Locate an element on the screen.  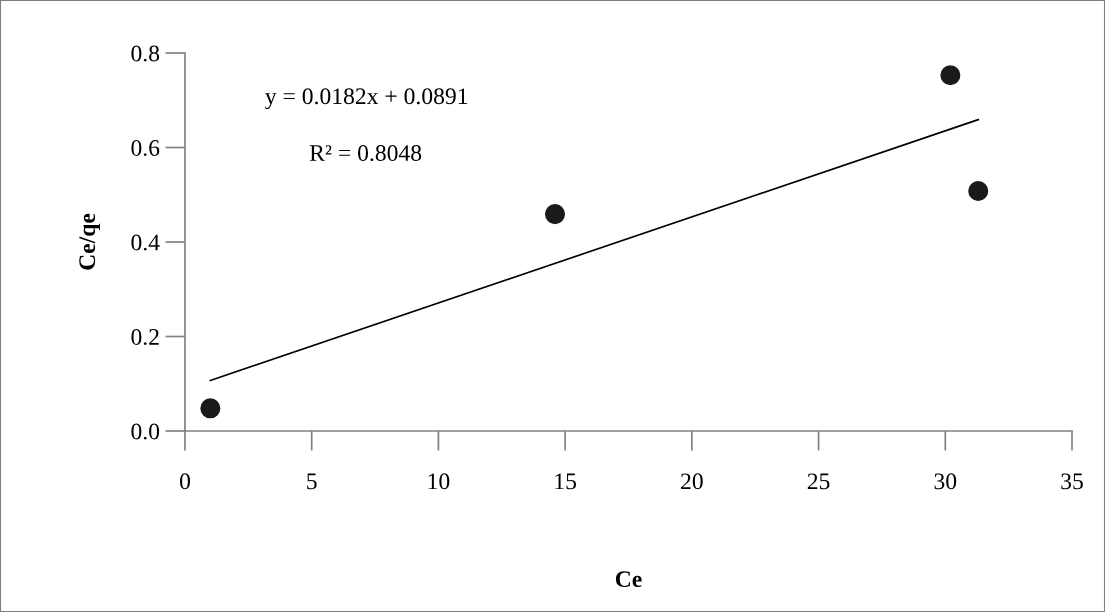
annotation: R² = 0.8048 is located at coordinates (365, 153).